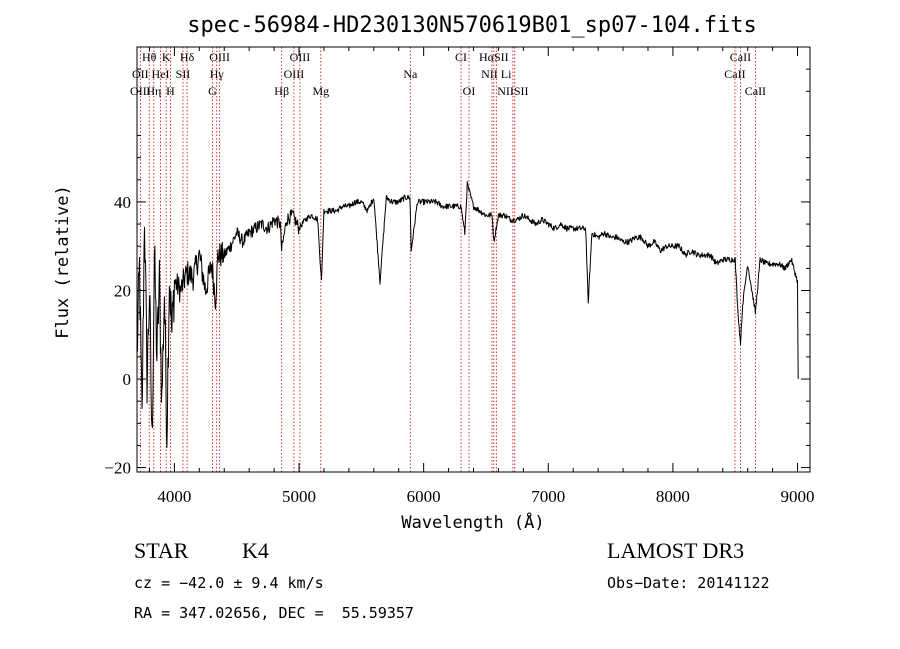 The width and height of the screenshot is (900, 649). I want to click on y-axis-label: Flux (relative), so click(63, 262).